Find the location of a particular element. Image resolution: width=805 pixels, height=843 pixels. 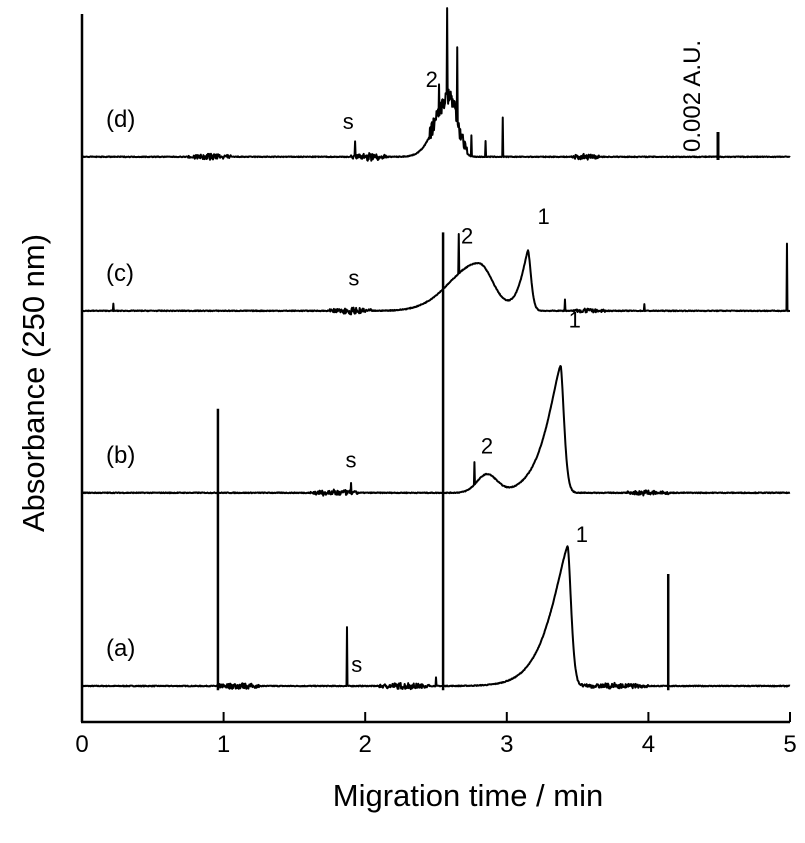

scale-bar-label: 0.002 A.U. is located at coordinates (692, 96).